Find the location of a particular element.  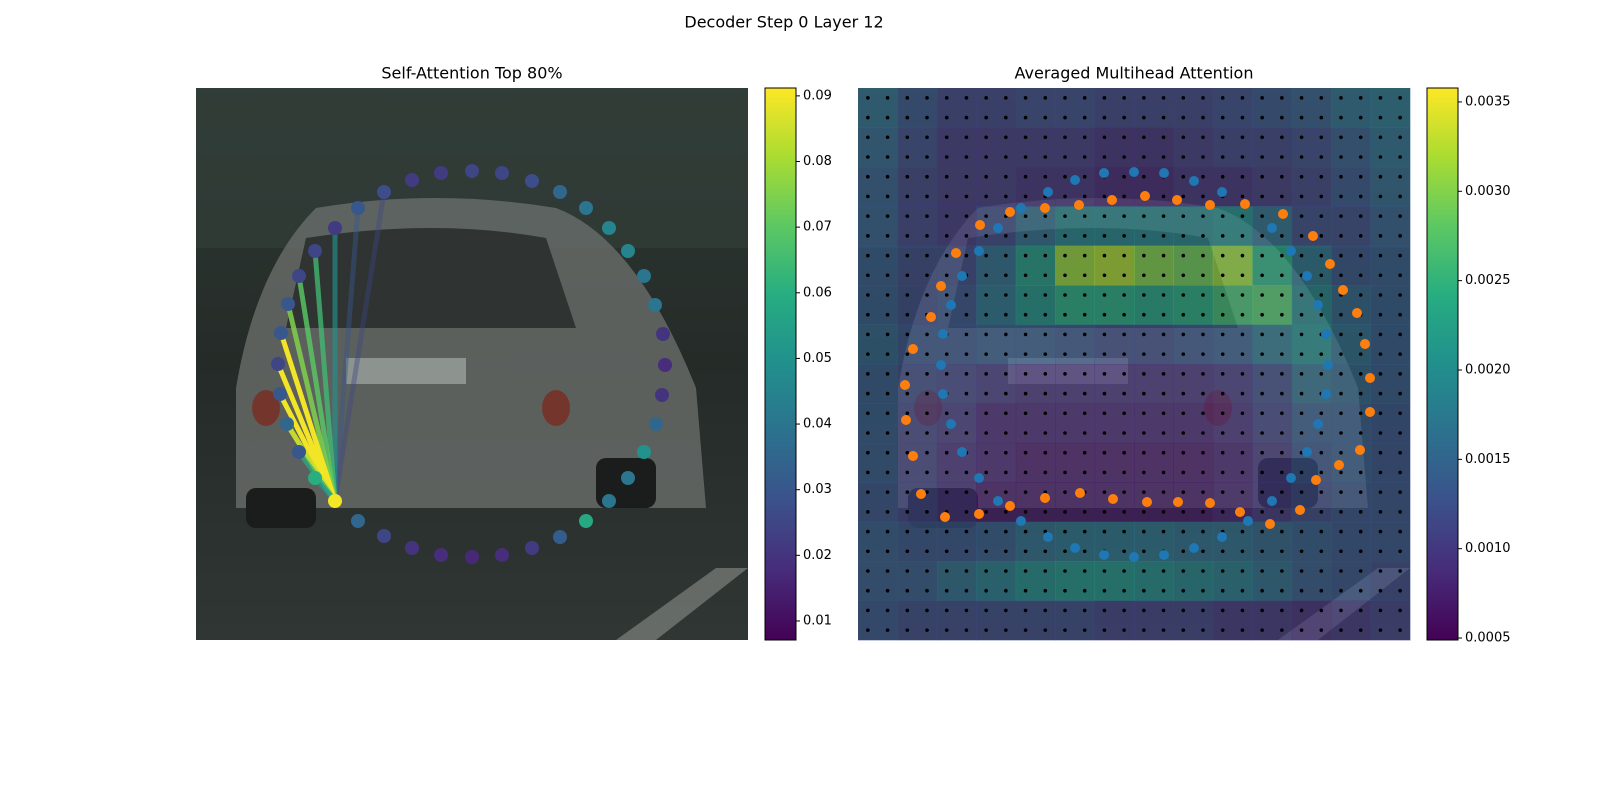

colorbar-tick-label: 0.0030 is located at coordinates (1488, 191).